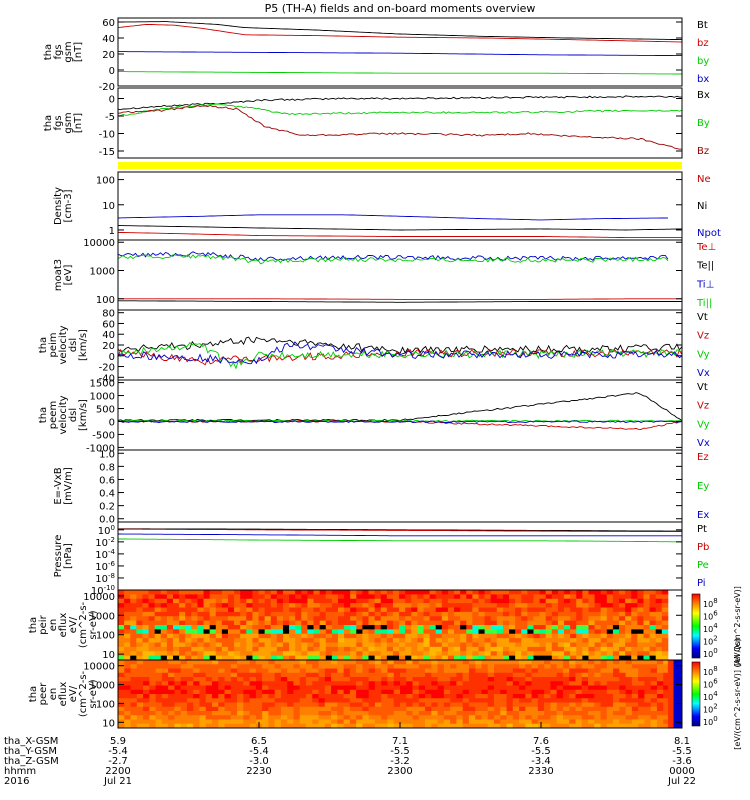  What do you see at coordinates (400, 228) in the screenshot?
I see `line-Ni` at bounding box center [400, 228].